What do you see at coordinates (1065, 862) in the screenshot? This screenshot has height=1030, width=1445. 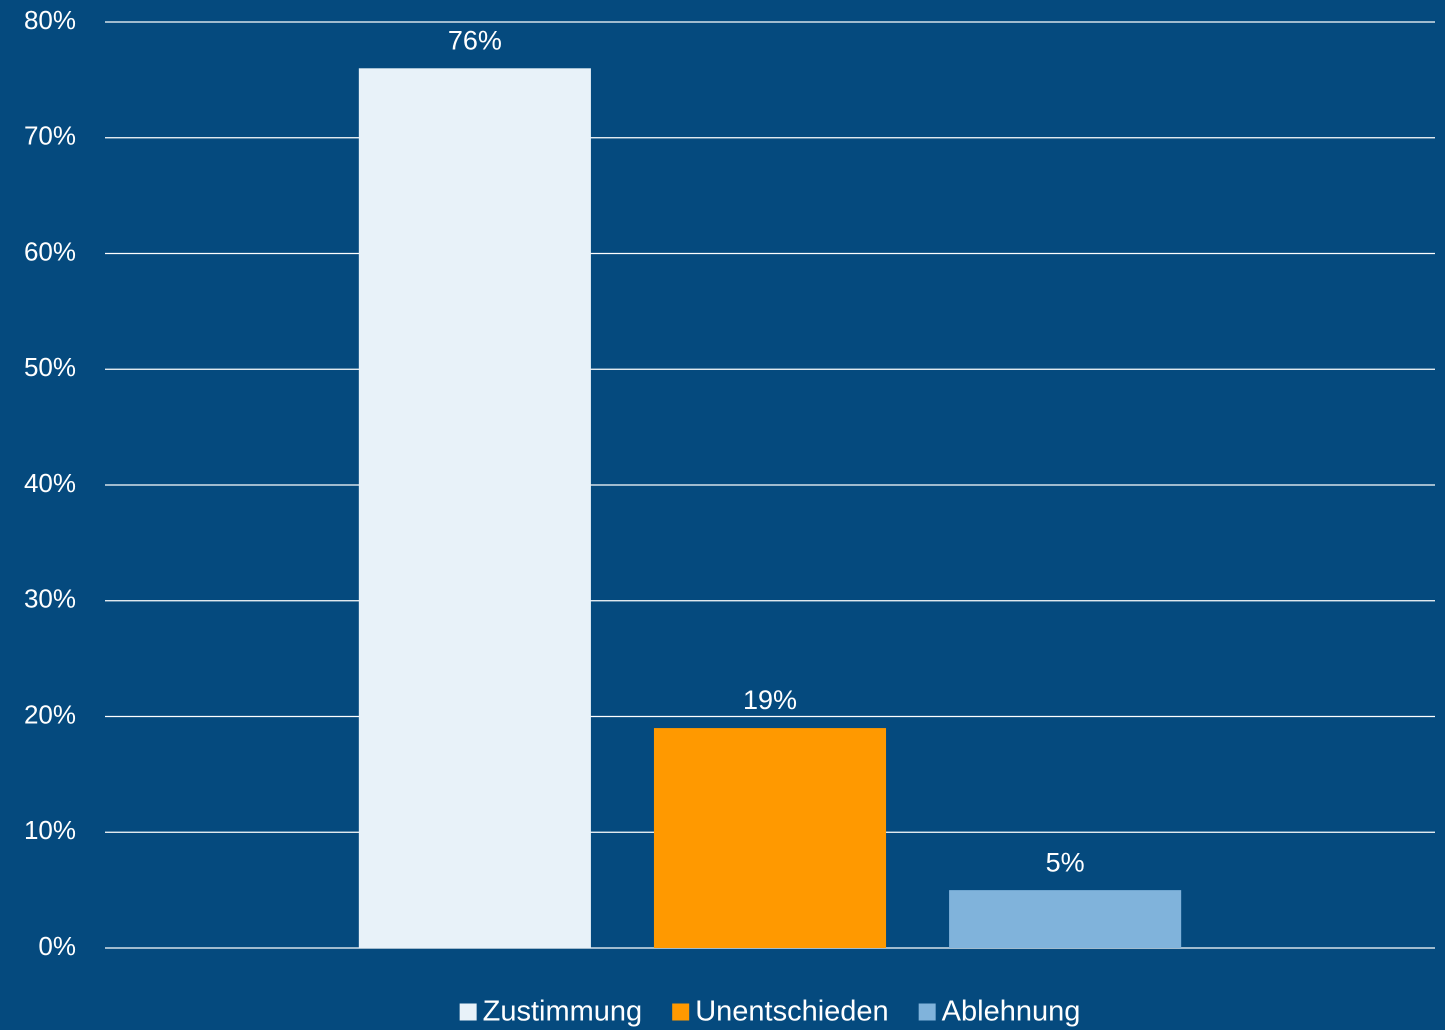 I see `value-label: 5%` at bounding box center [1065, 862].